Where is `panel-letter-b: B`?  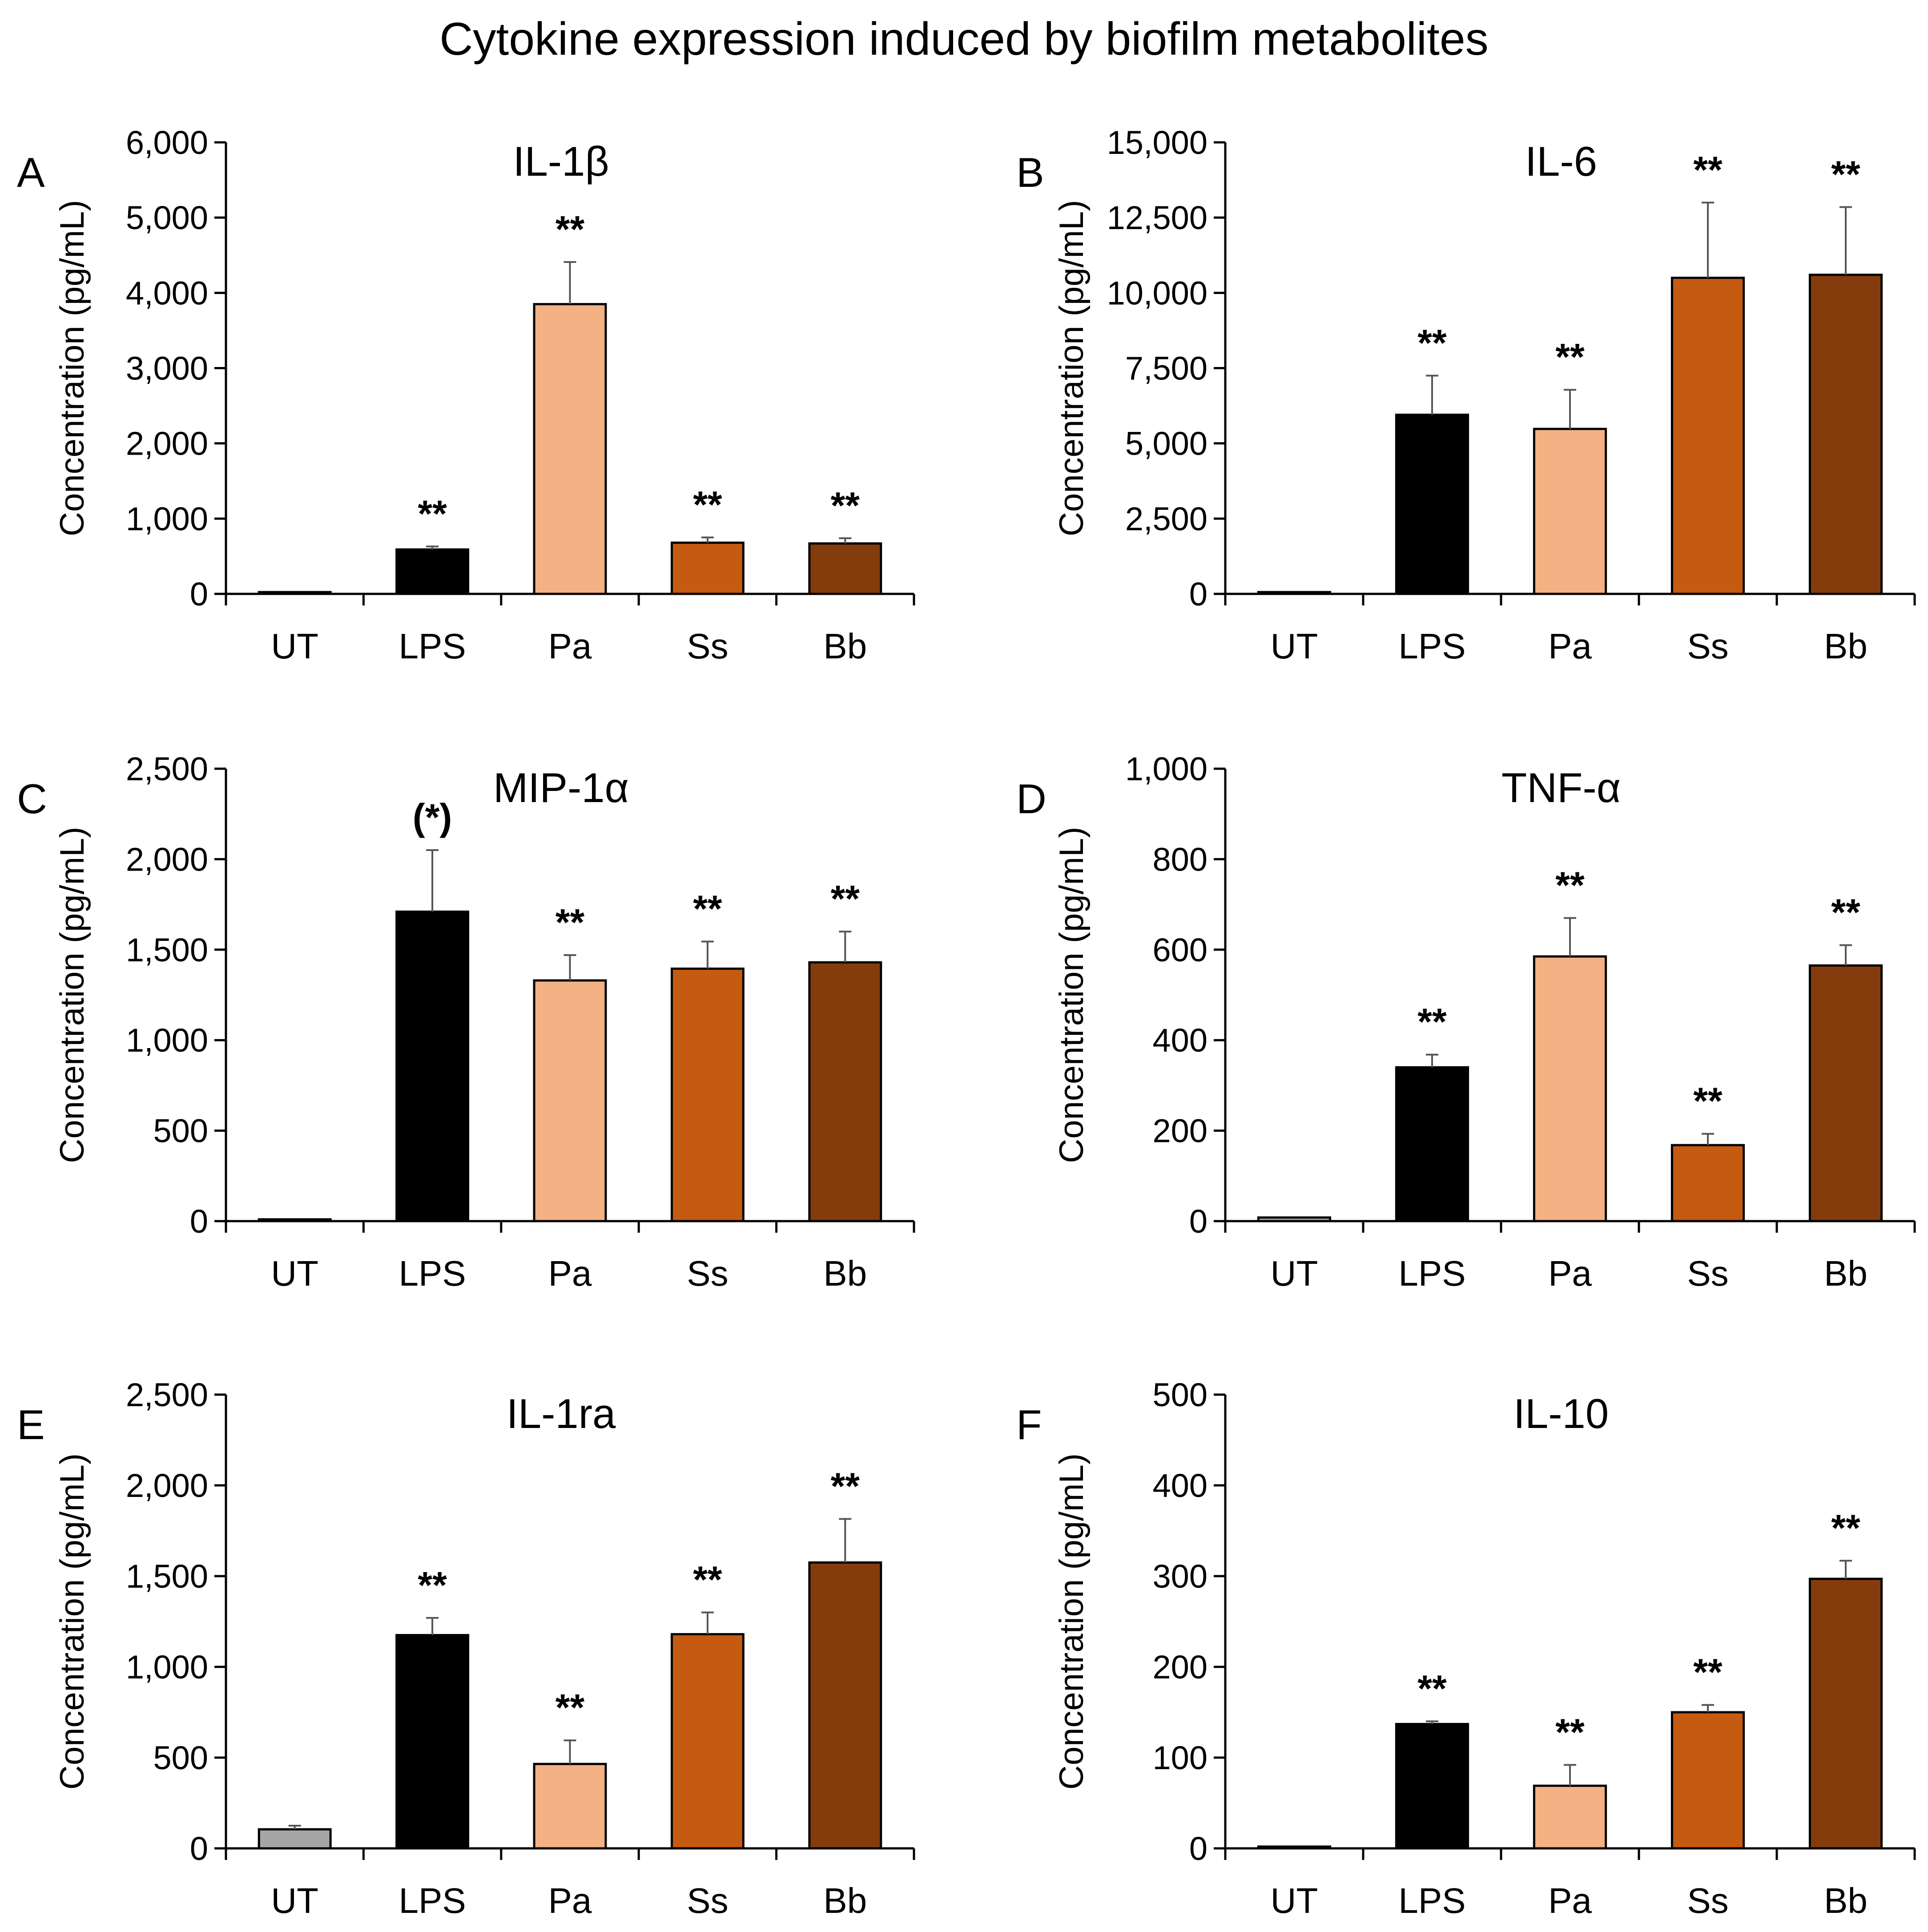 panel-letter-b: B is located at coordinates (1030, 173).